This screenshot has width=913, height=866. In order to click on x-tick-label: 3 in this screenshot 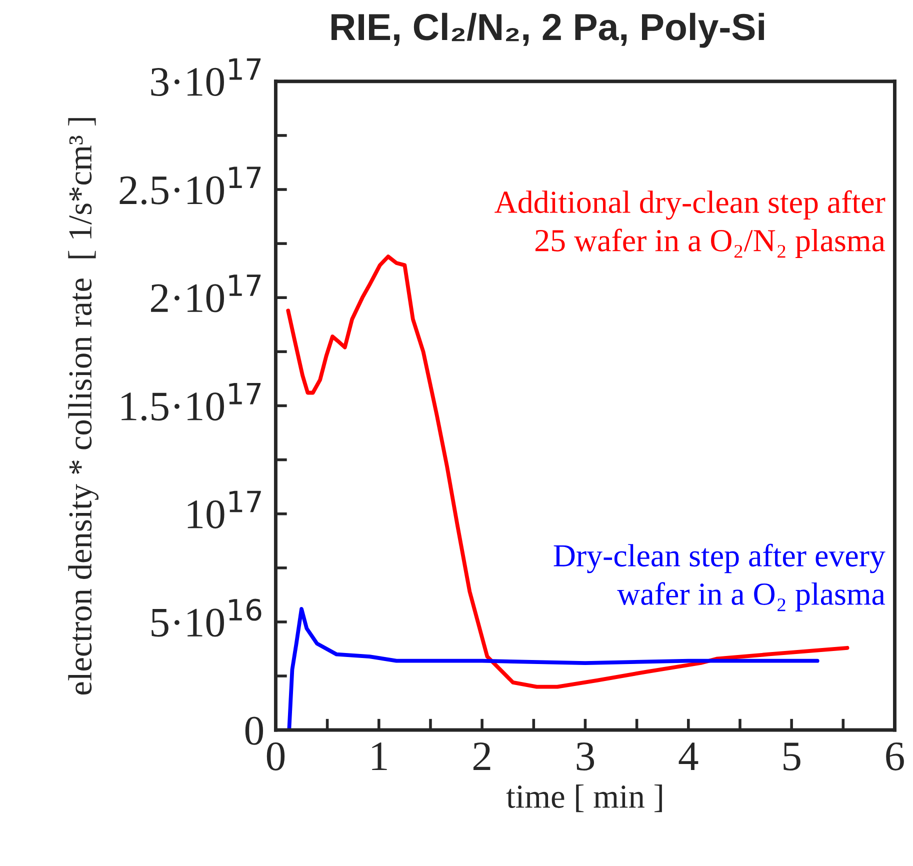, I will do `click(585, 756)`.